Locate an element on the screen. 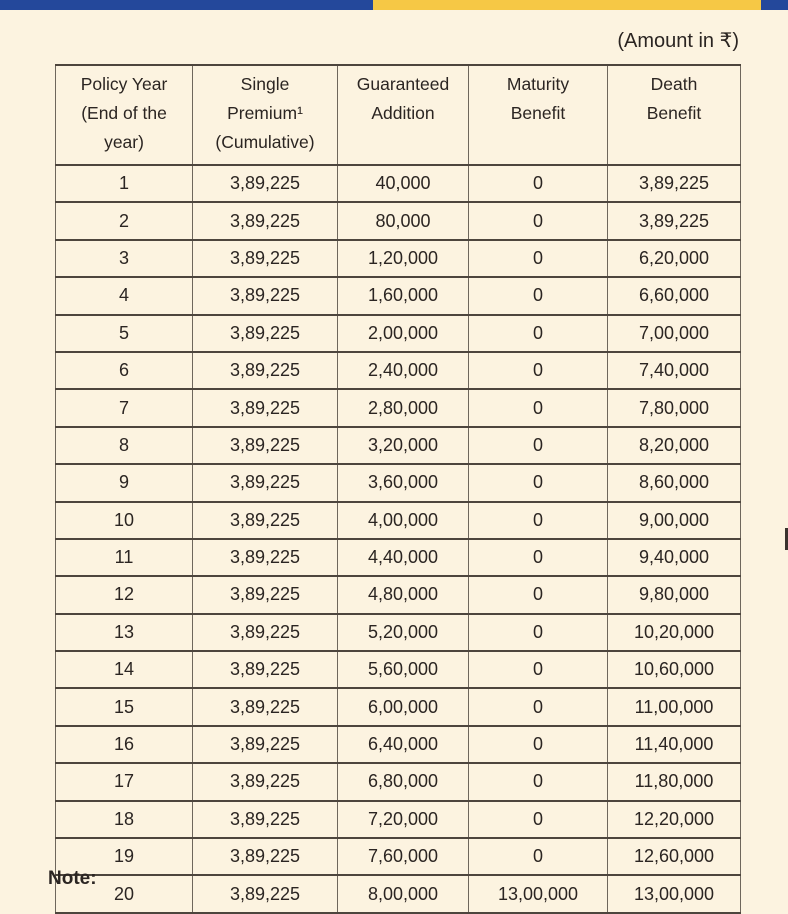 The image size is (788, 914). table-row: 4 3,89,225 1,60,000 0 6,60,000 is located at coordinates (398, 296).